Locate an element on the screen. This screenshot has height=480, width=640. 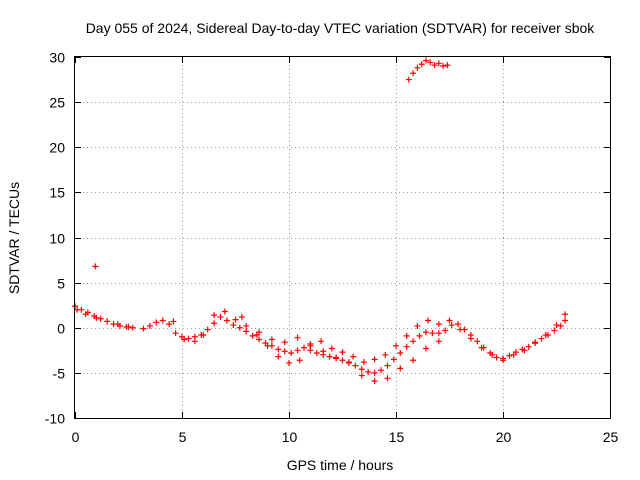
x-tick-label: 15 is located at coordinates (397, 437).